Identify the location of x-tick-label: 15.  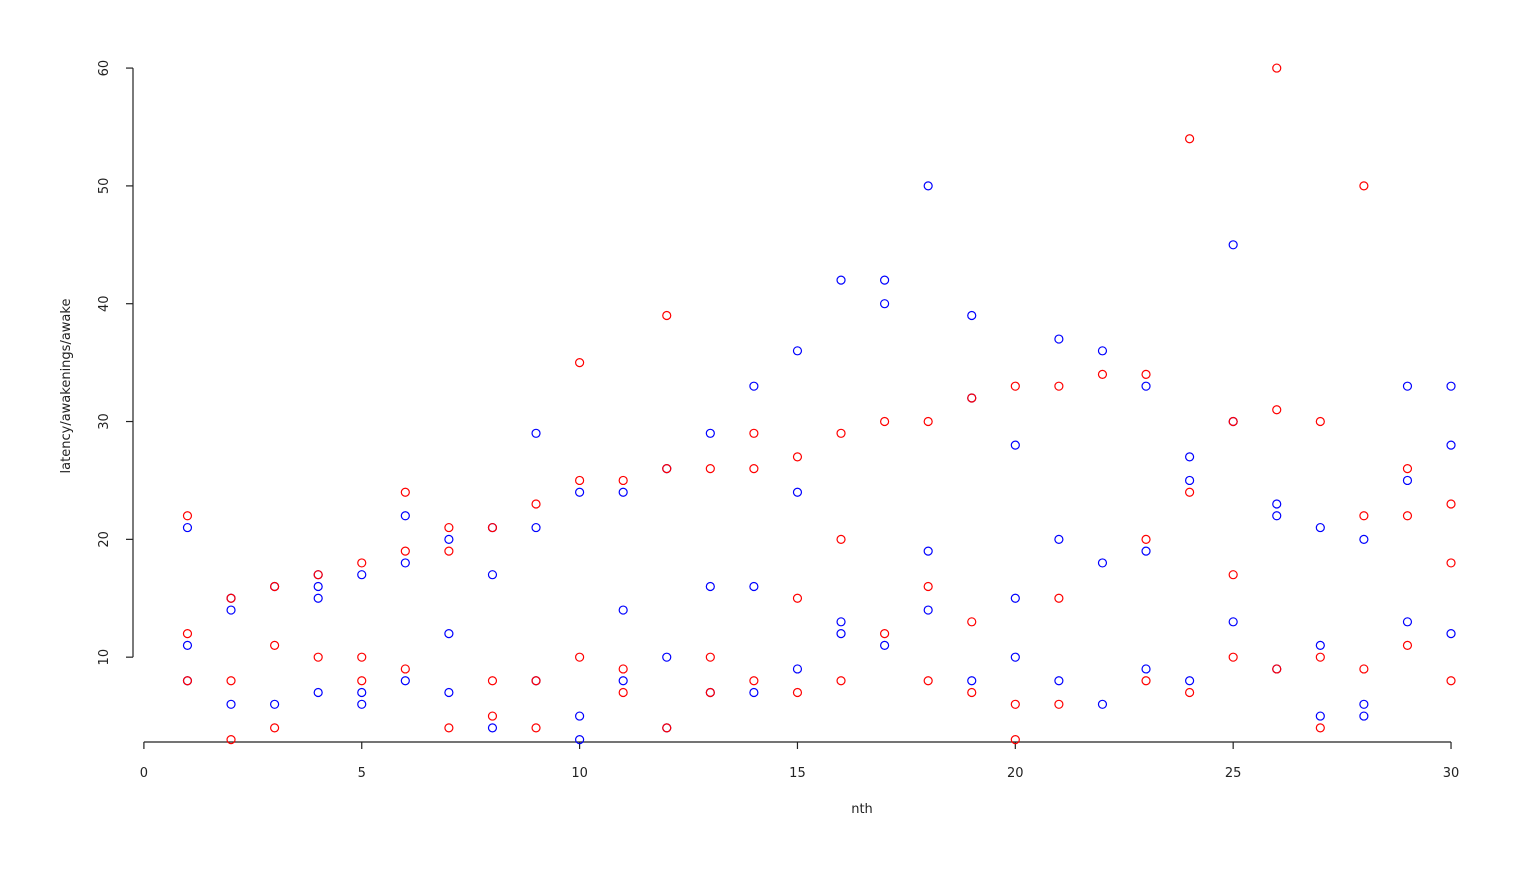
(797, 773).